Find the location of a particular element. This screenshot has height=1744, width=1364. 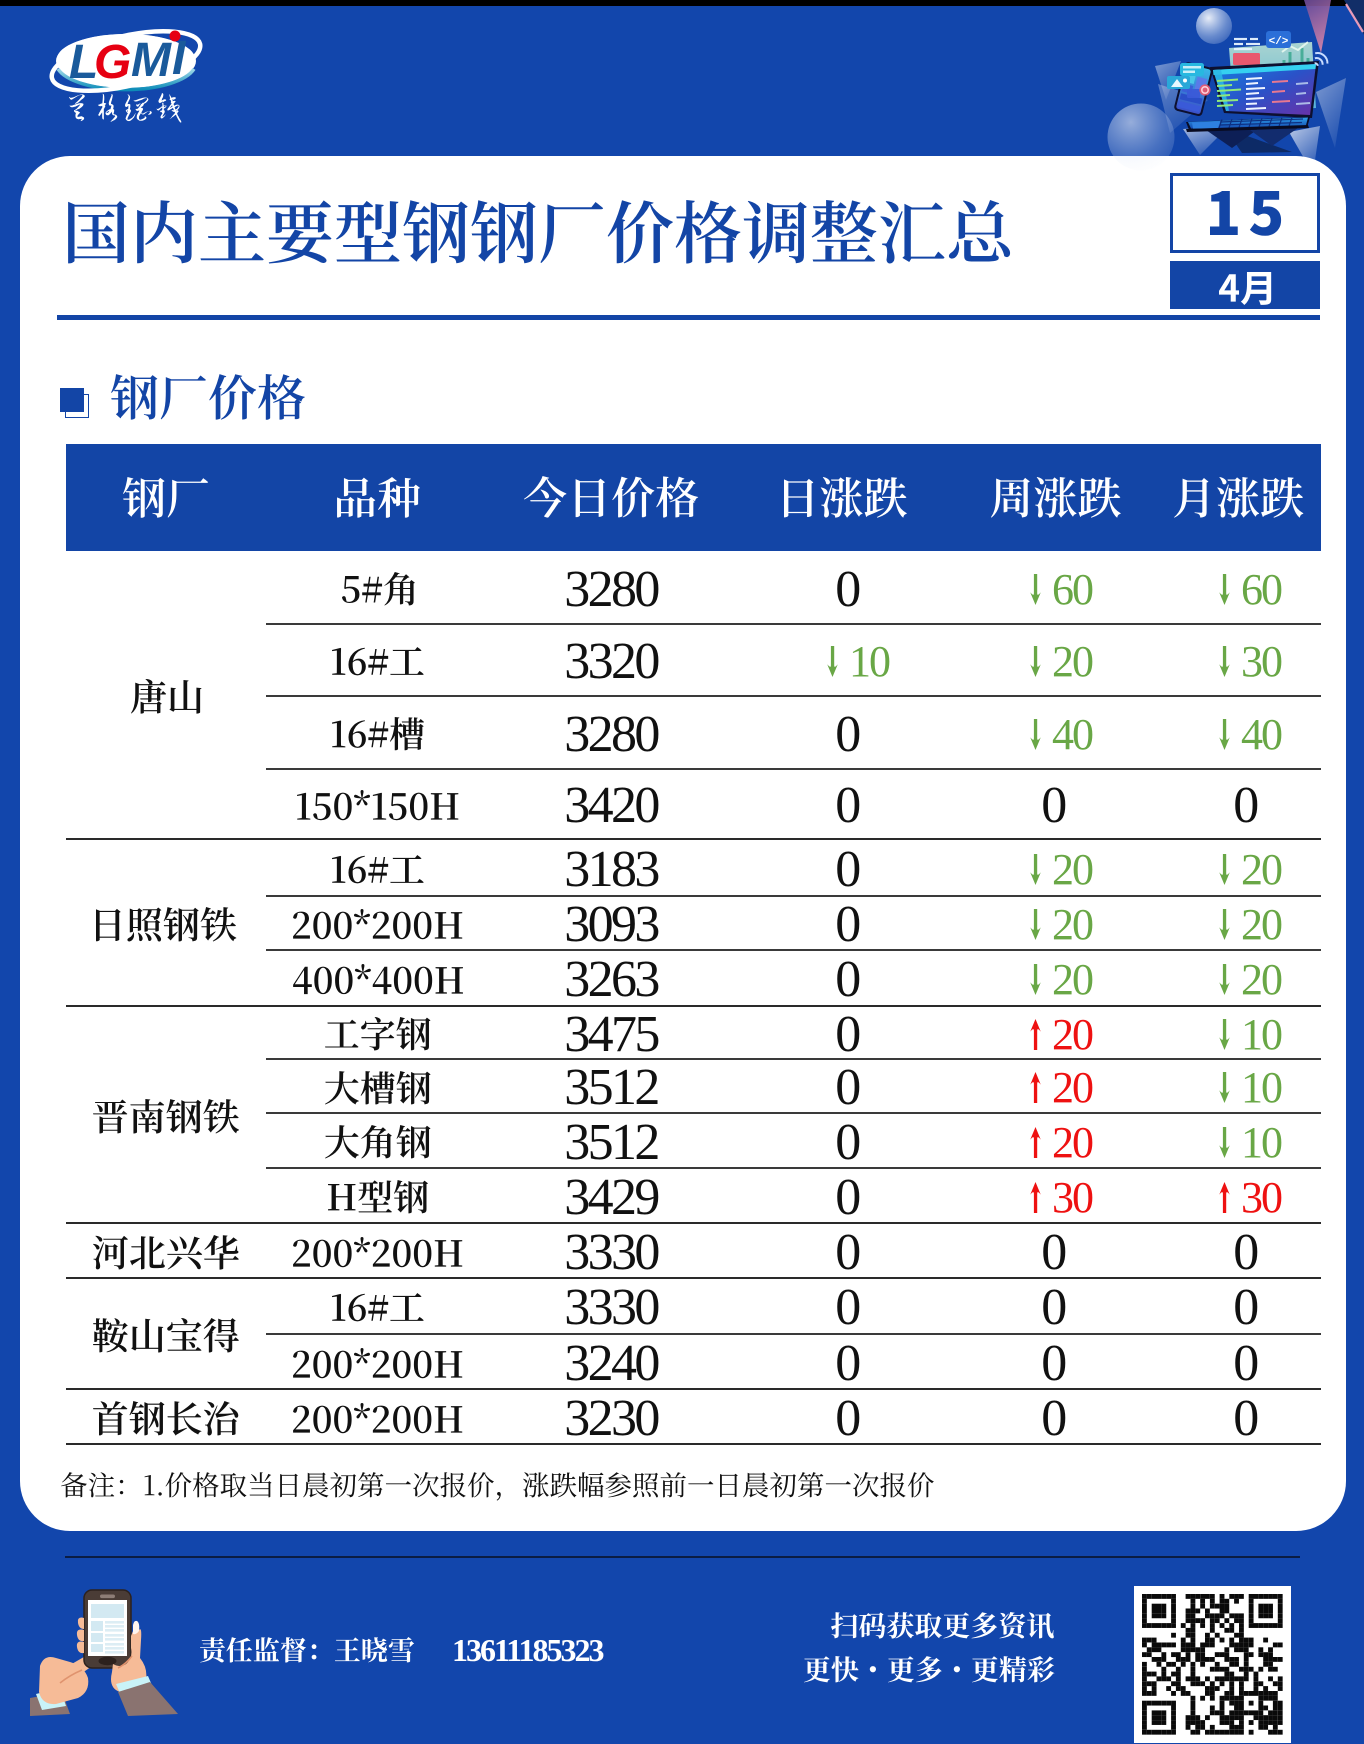

svg-text: M is located at coordinates (151, 60).